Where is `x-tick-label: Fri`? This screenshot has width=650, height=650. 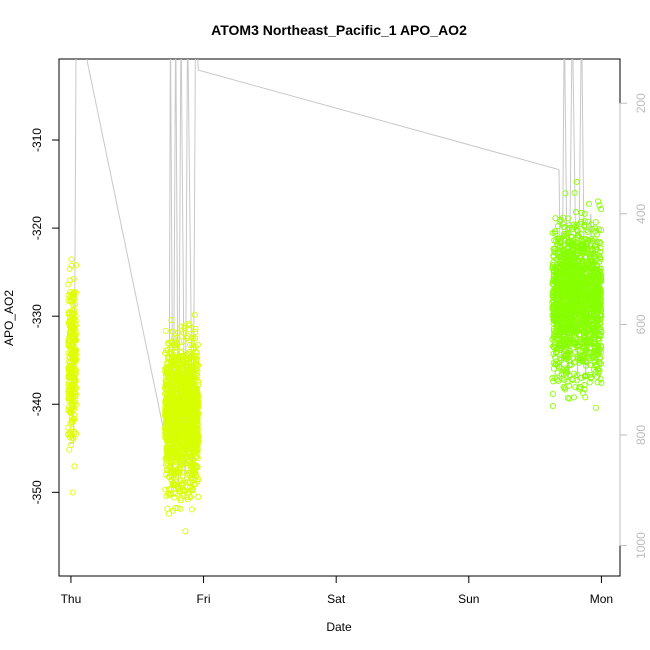
x-tick-label: Fri is located at coordinates (204, 599).